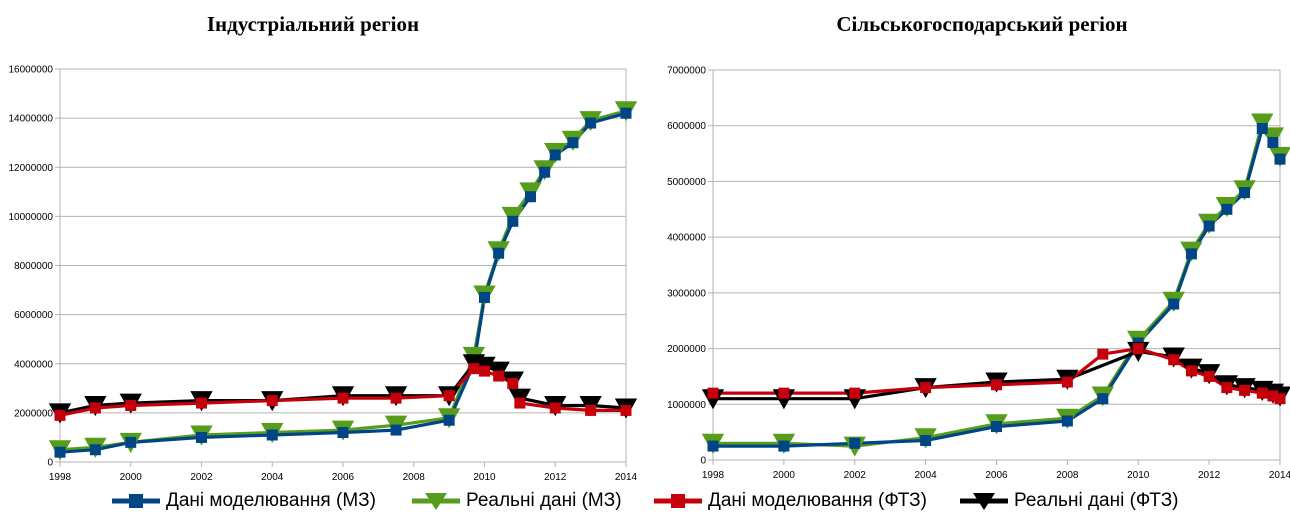 The height and width of the screenshot is (516, 1290). Describe the element at coordinates (31, 70) in the screenshot. I see `y-tick-label: 16000000` at that location.